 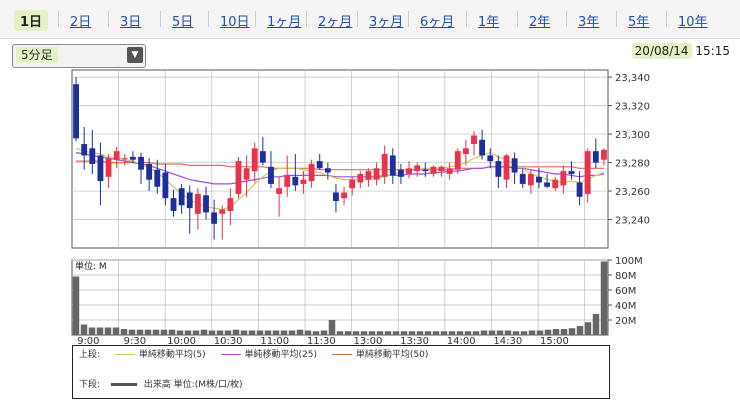 What do you see at coordinates (625, 291) in the screenshot?
I see `volume-tick-label: 60M` at bounding box center [625, 291].